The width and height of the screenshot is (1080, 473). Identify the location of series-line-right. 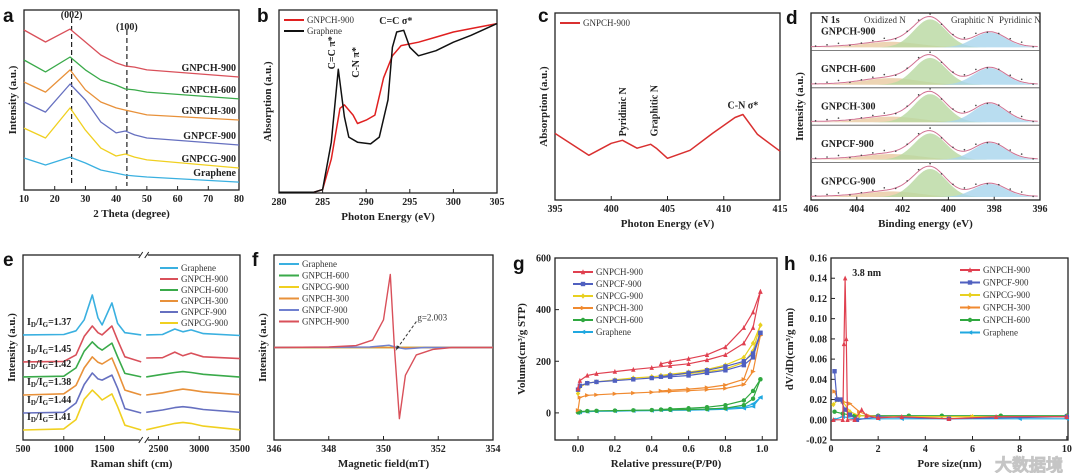
(193, 426).